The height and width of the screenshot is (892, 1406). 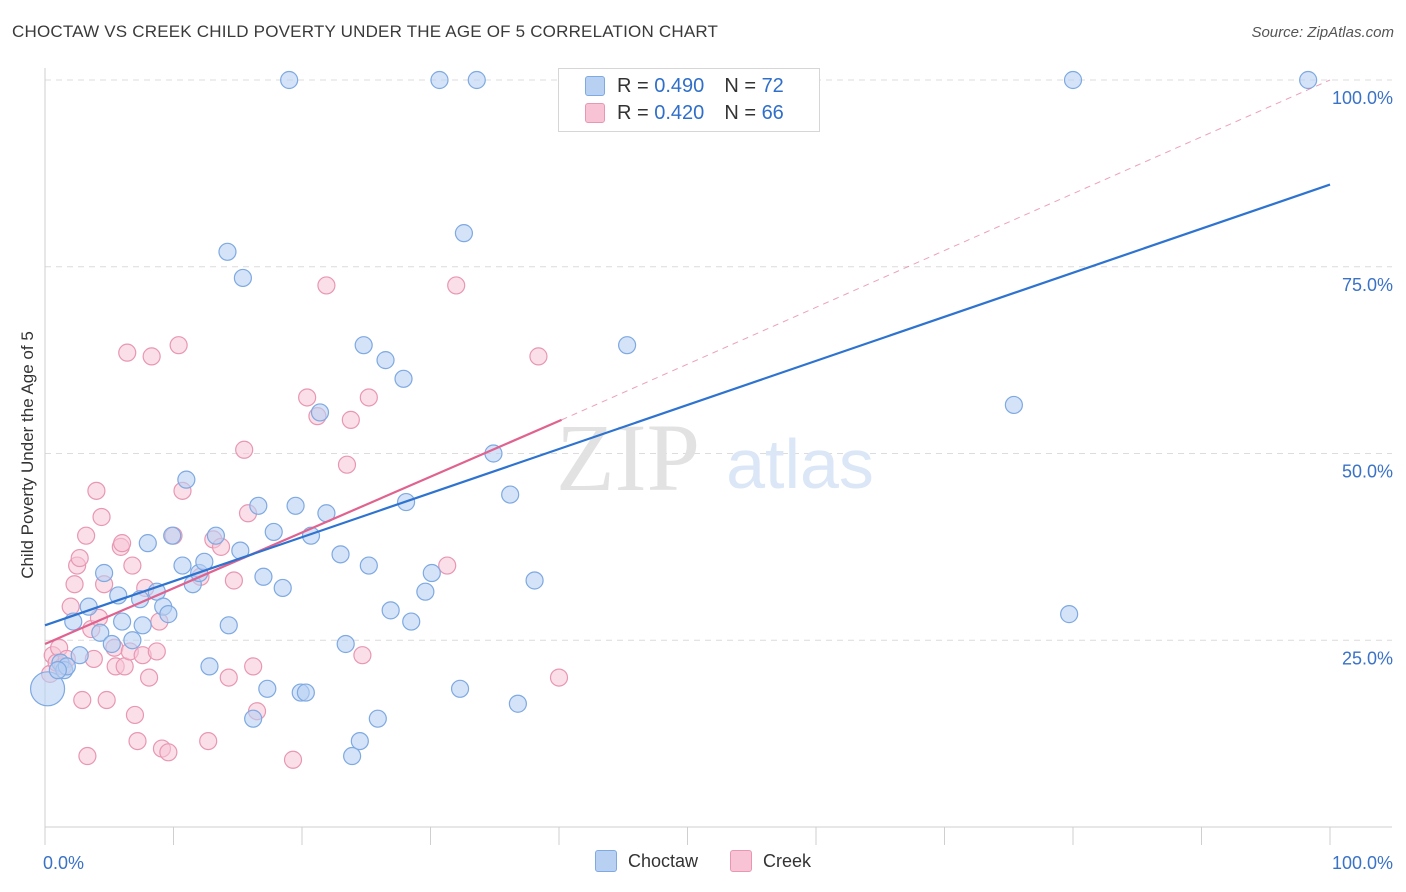 What do you see at coordinates (715, 457) in the screenshot?
I see `watermark: ZIP atlas` at bounding box center [715, 457].